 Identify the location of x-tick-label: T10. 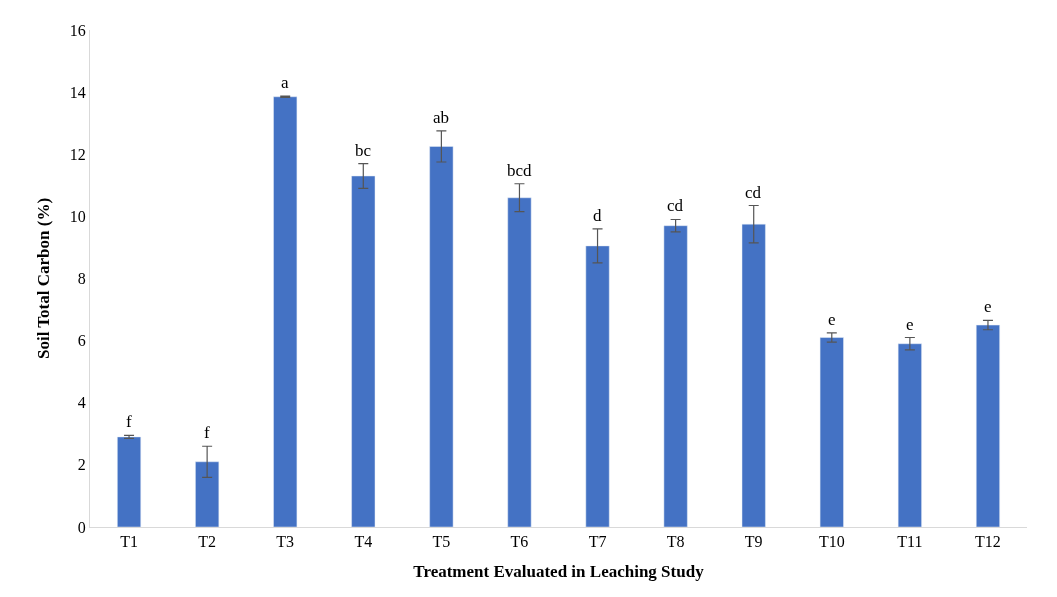
(831, 542).